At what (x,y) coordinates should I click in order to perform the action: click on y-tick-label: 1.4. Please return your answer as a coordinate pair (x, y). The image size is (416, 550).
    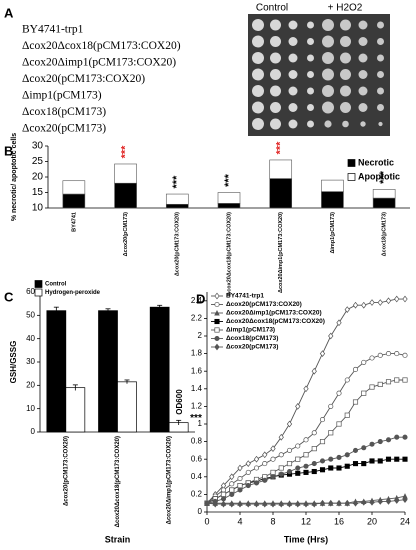
    Looking at the image, I should click on (197, 388).